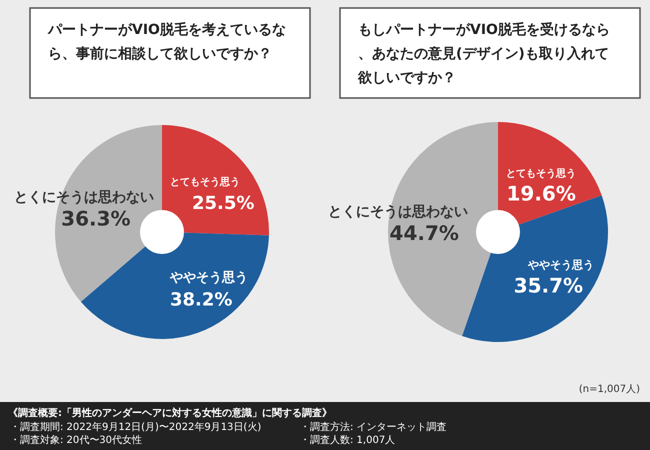  I want to click on data-label: 38.2%, so click(201, 299).